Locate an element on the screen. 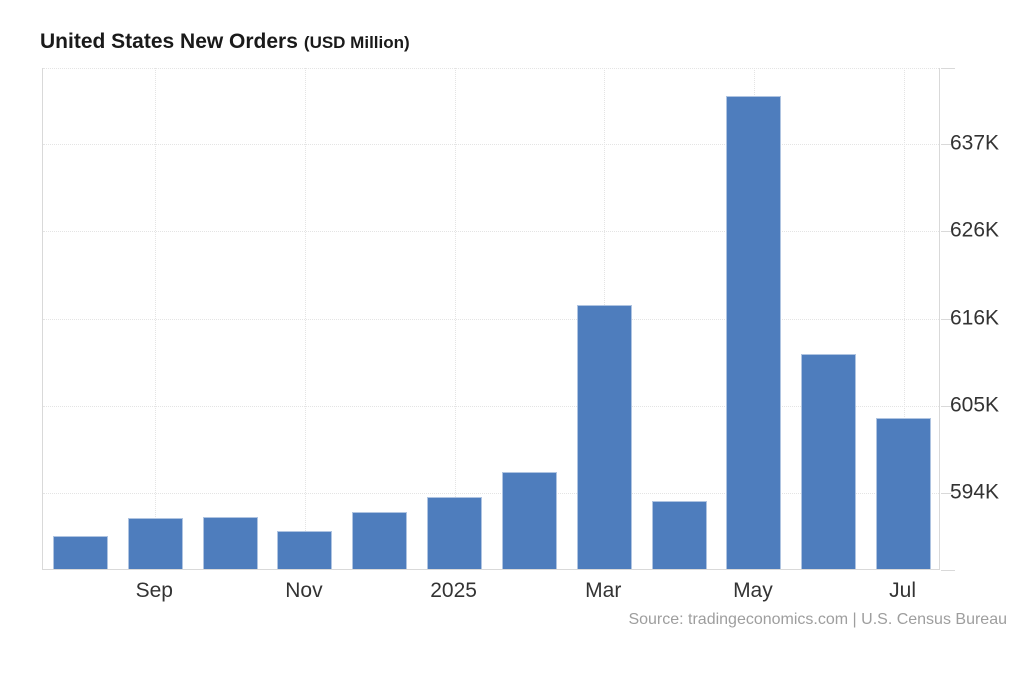 The height and width of the screenshot is (700, 1024). chart-title: United States New Orders is located at coordinates (169, 41).